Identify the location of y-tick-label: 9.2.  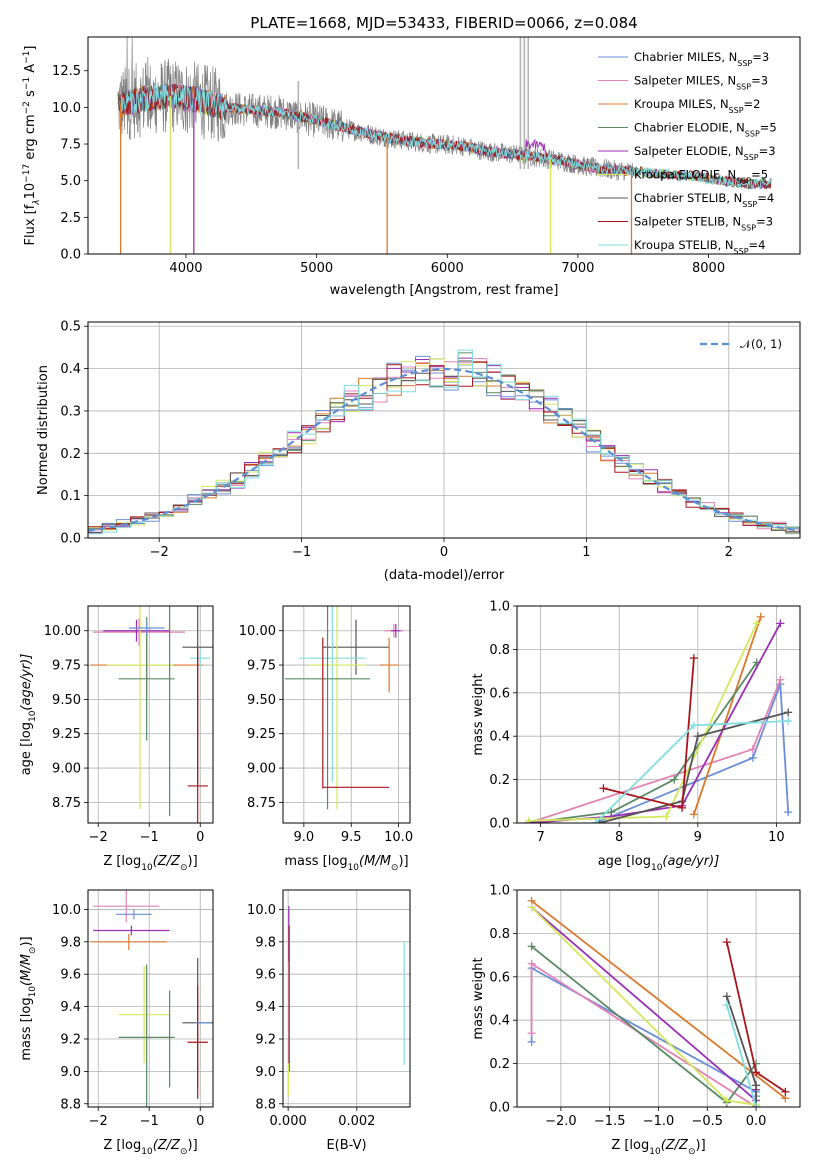
(70, 1039).